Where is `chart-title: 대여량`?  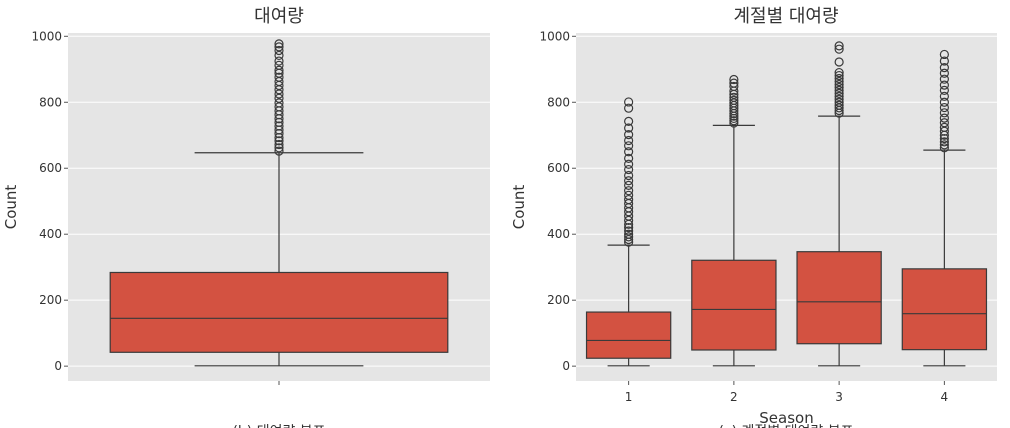 chart-title: 대여량 is located at coordinates (279, 16).